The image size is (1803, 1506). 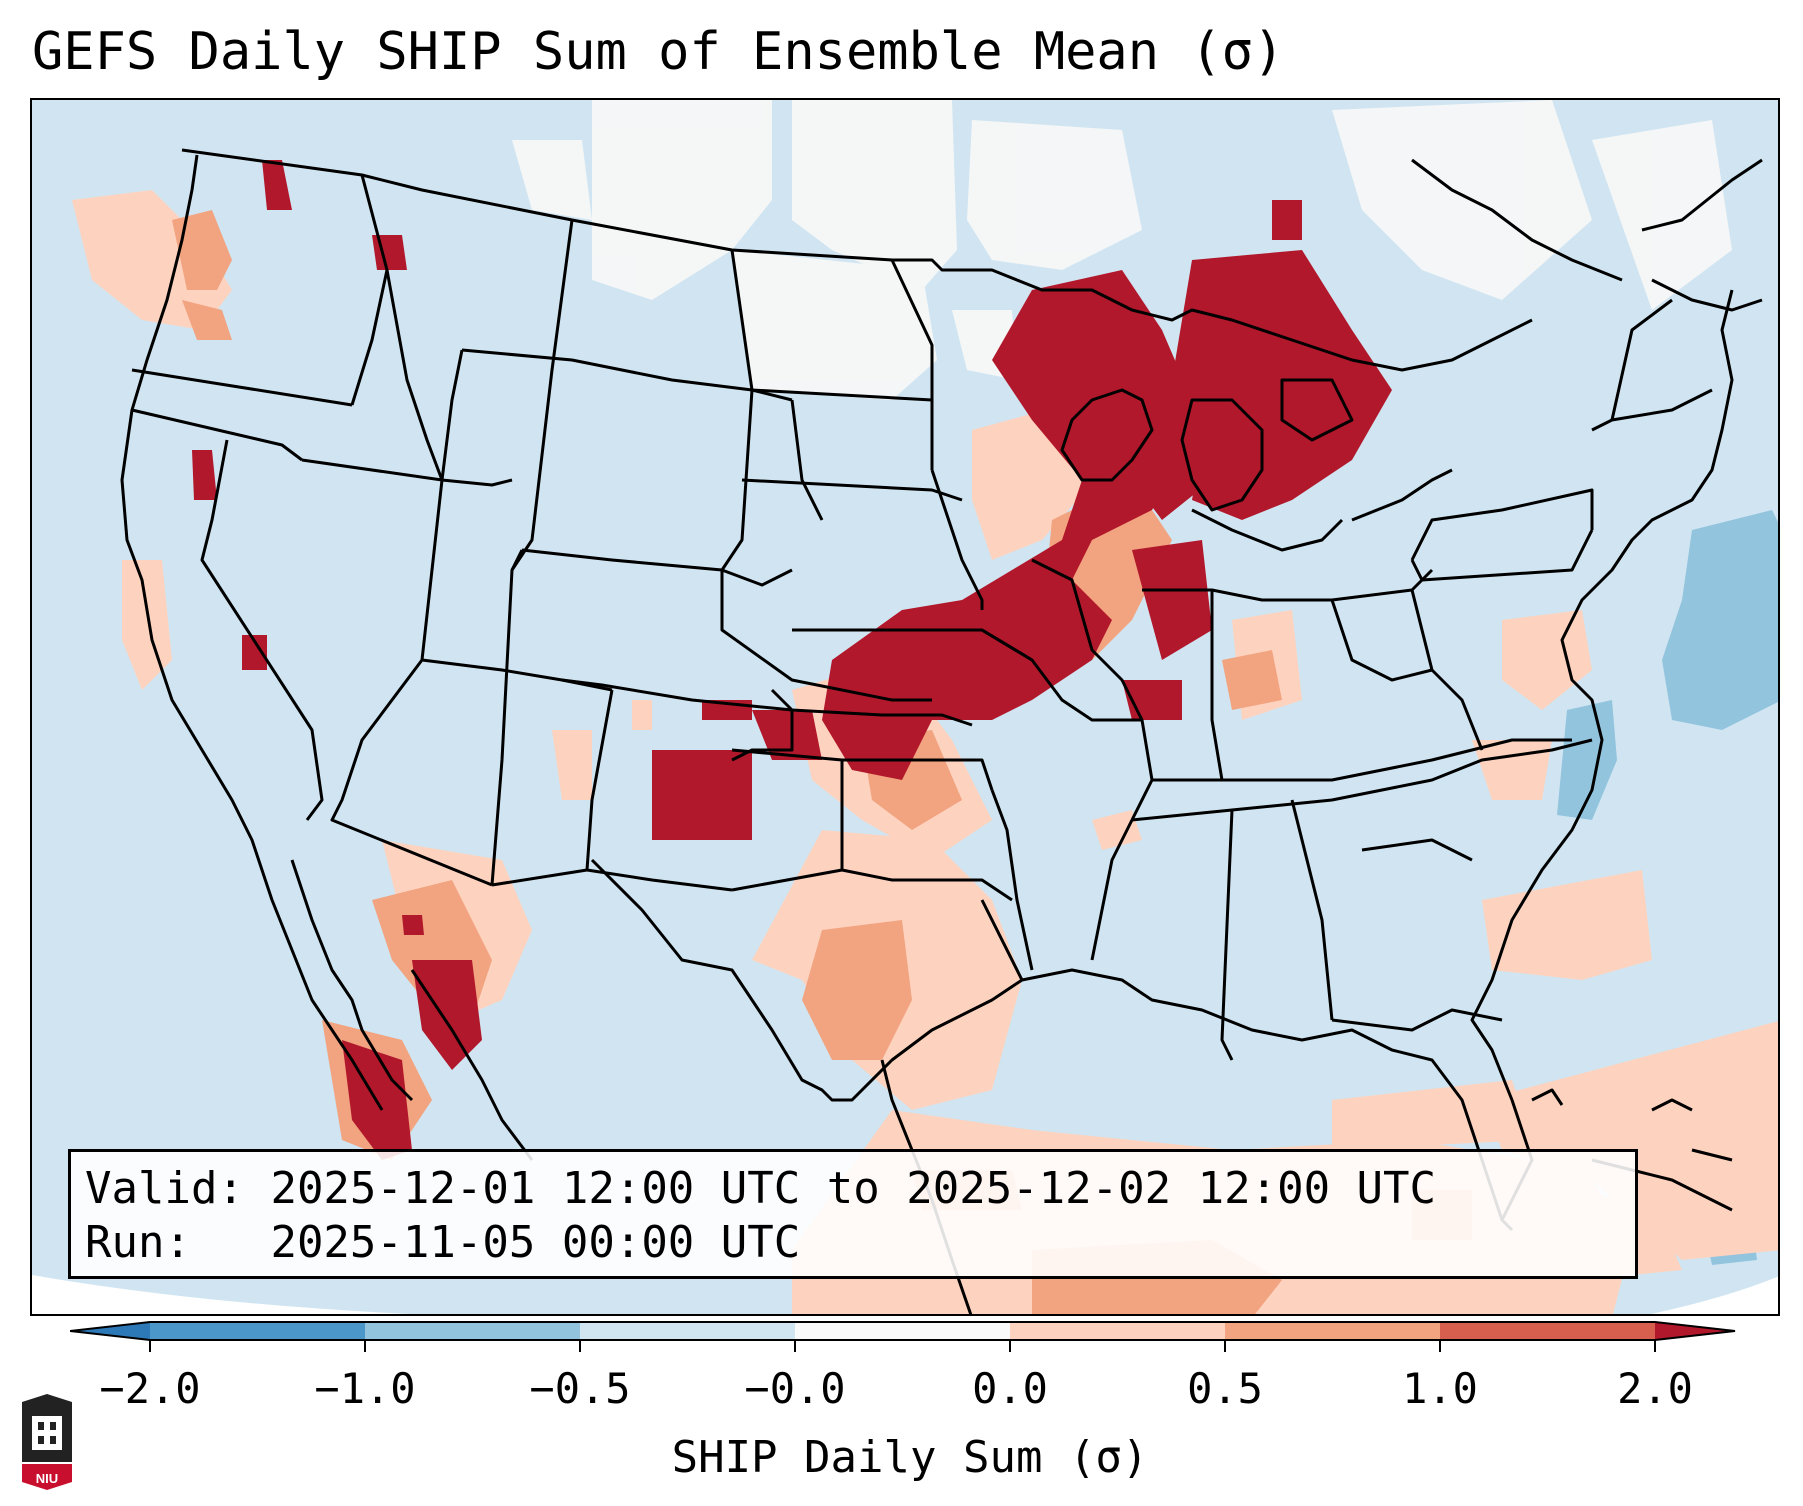 What do you see at coordinates (472, 1065) in the screenshot?
I see `mexico-coastline` at bounding box center [472, 1065].